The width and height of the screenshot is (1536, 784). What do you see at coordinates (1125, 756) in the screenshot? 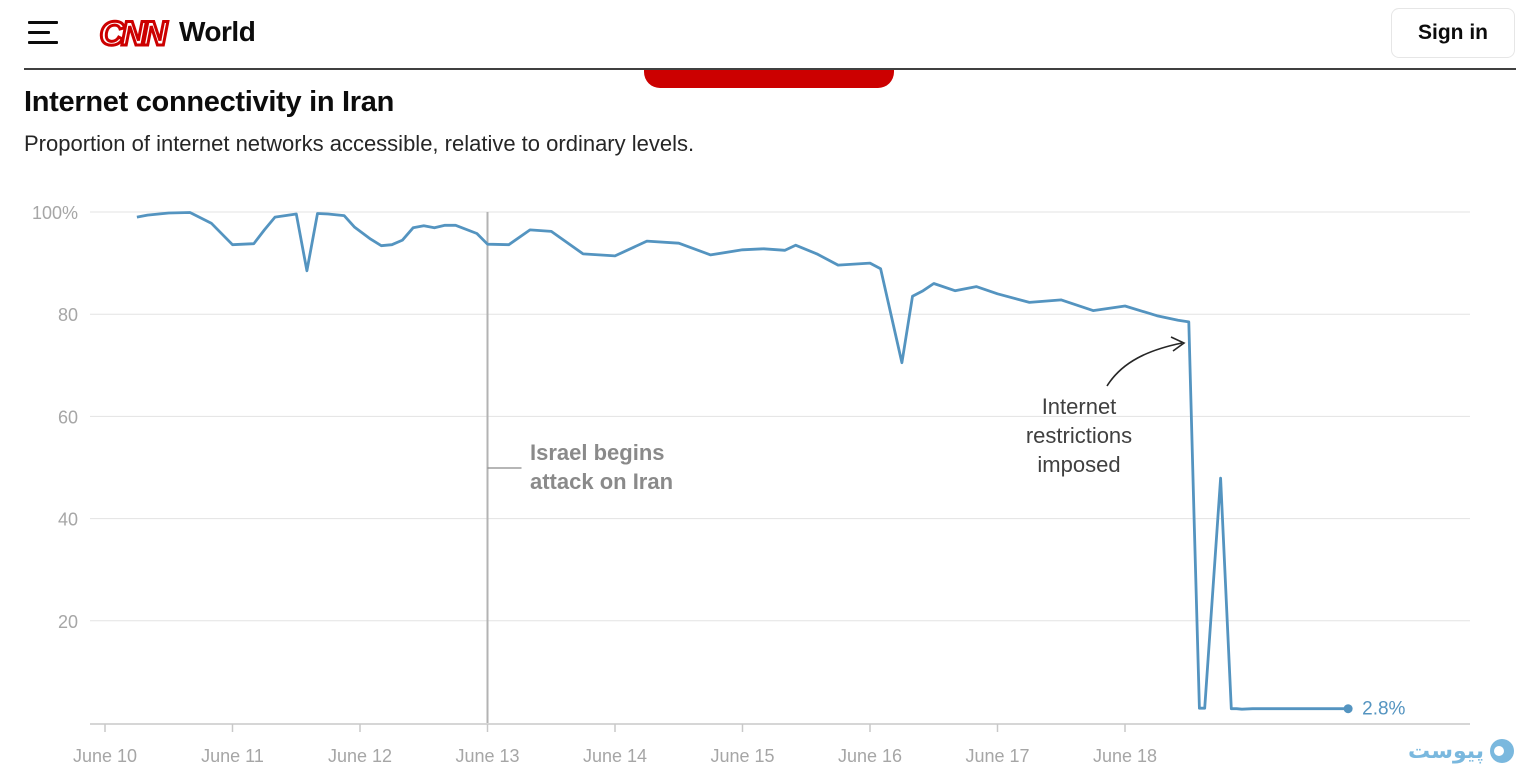
I see `x-tick-label: June 18` at bounding box center [1125, 756].